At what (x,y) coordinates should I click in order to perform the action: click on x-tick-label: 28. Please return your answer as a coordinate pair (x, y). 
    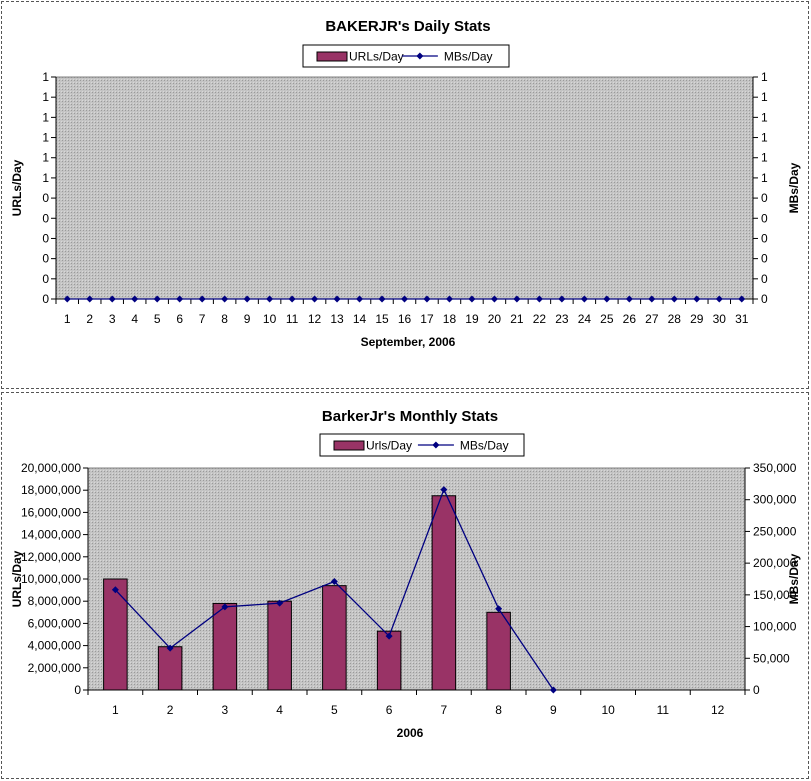
    Looking at the image, I should click on (675, 319).